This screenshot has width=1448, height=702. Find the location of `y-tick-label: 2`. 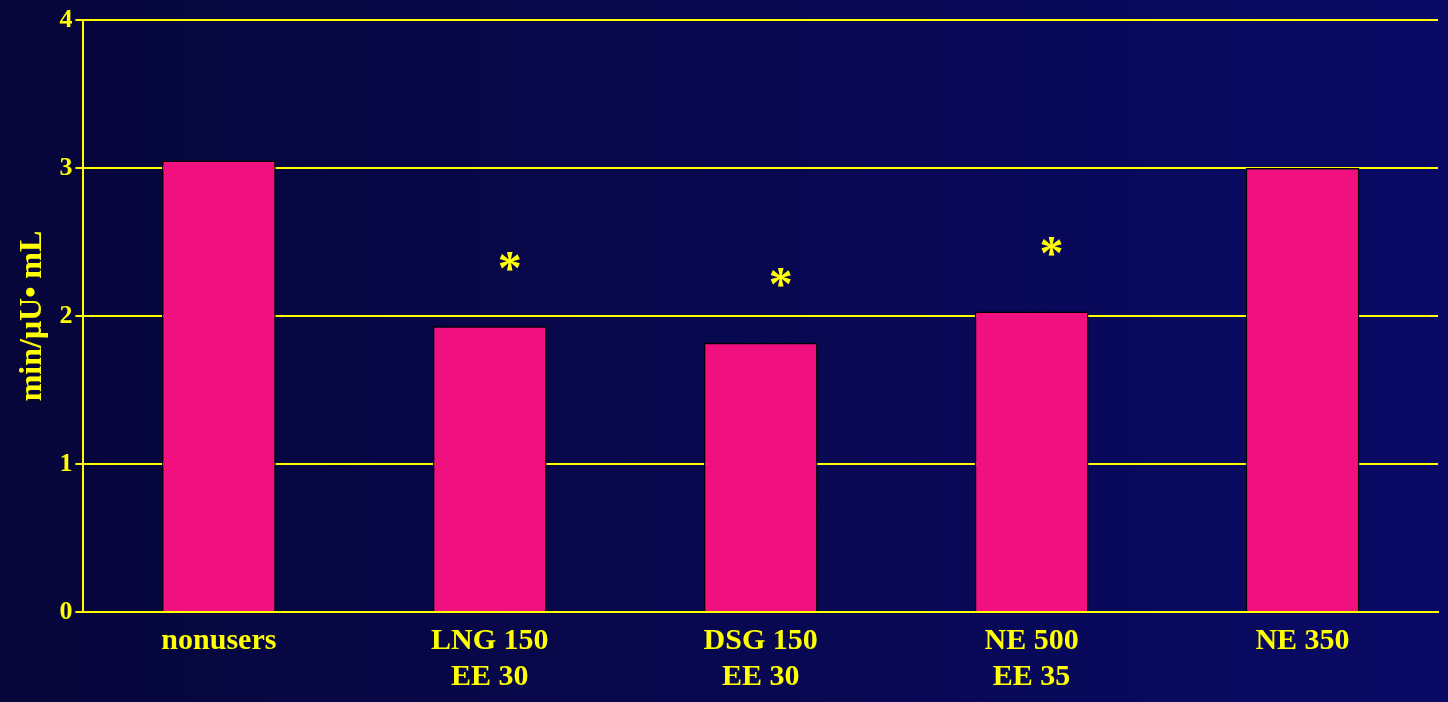

y-tick-label: 2 is located at coordinates (66, 314).